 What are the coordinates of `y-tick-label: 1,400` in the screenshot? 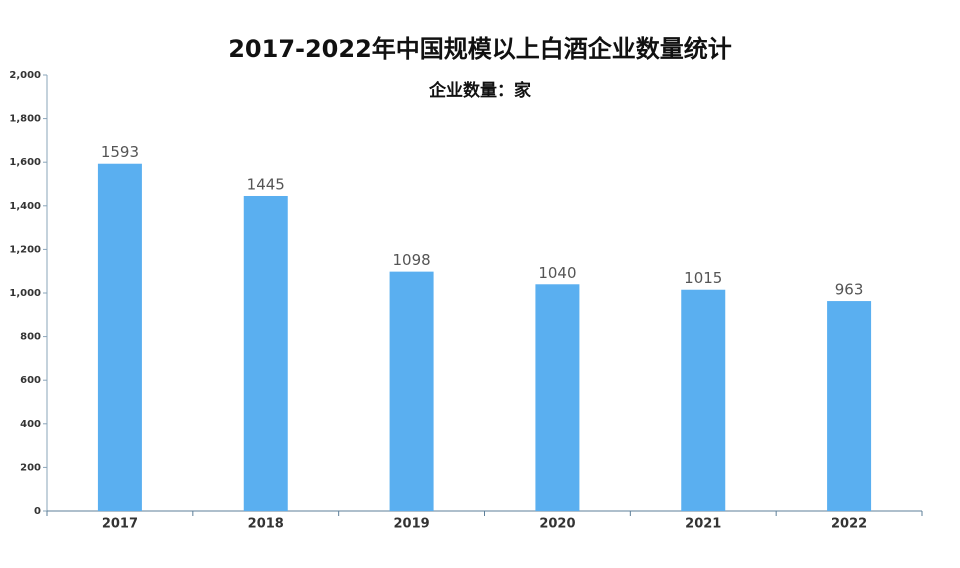 It's located at (25, 206).